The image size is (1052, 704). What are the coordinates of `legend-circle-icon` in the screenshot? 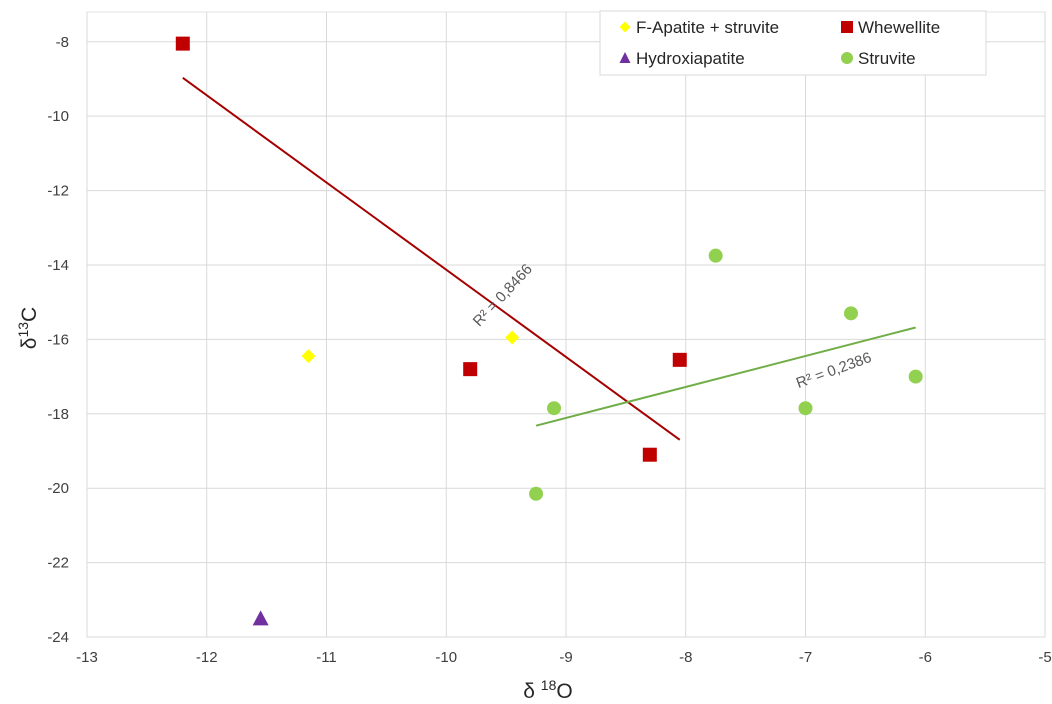 It's located at (847, 58).